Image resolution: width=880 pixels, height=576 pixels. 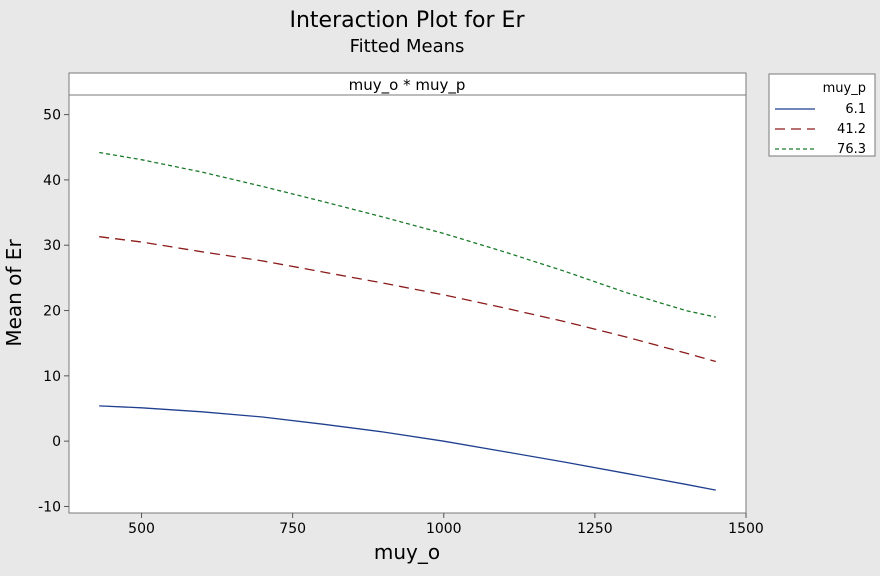 What do you see at coordinates (844, 88) in the screenshot?
I see `legend-title: muy_p` at bounding box center [844, 88].